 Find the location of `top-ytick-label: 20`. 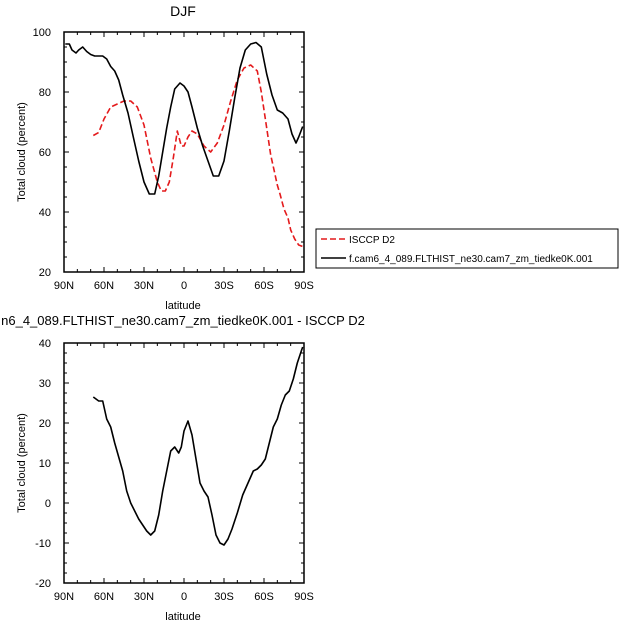

top-ytick-label: 20 is located at coordinates (45, 273).